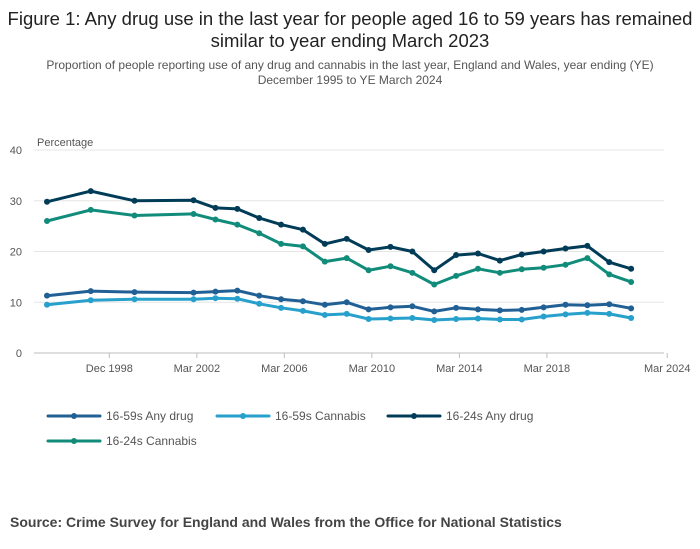 This screenshot has height=549, width=700. Describe the element at coordinates (459, 369) in the screenshot. I see `x-tick-label: Mar 2014` at that location.